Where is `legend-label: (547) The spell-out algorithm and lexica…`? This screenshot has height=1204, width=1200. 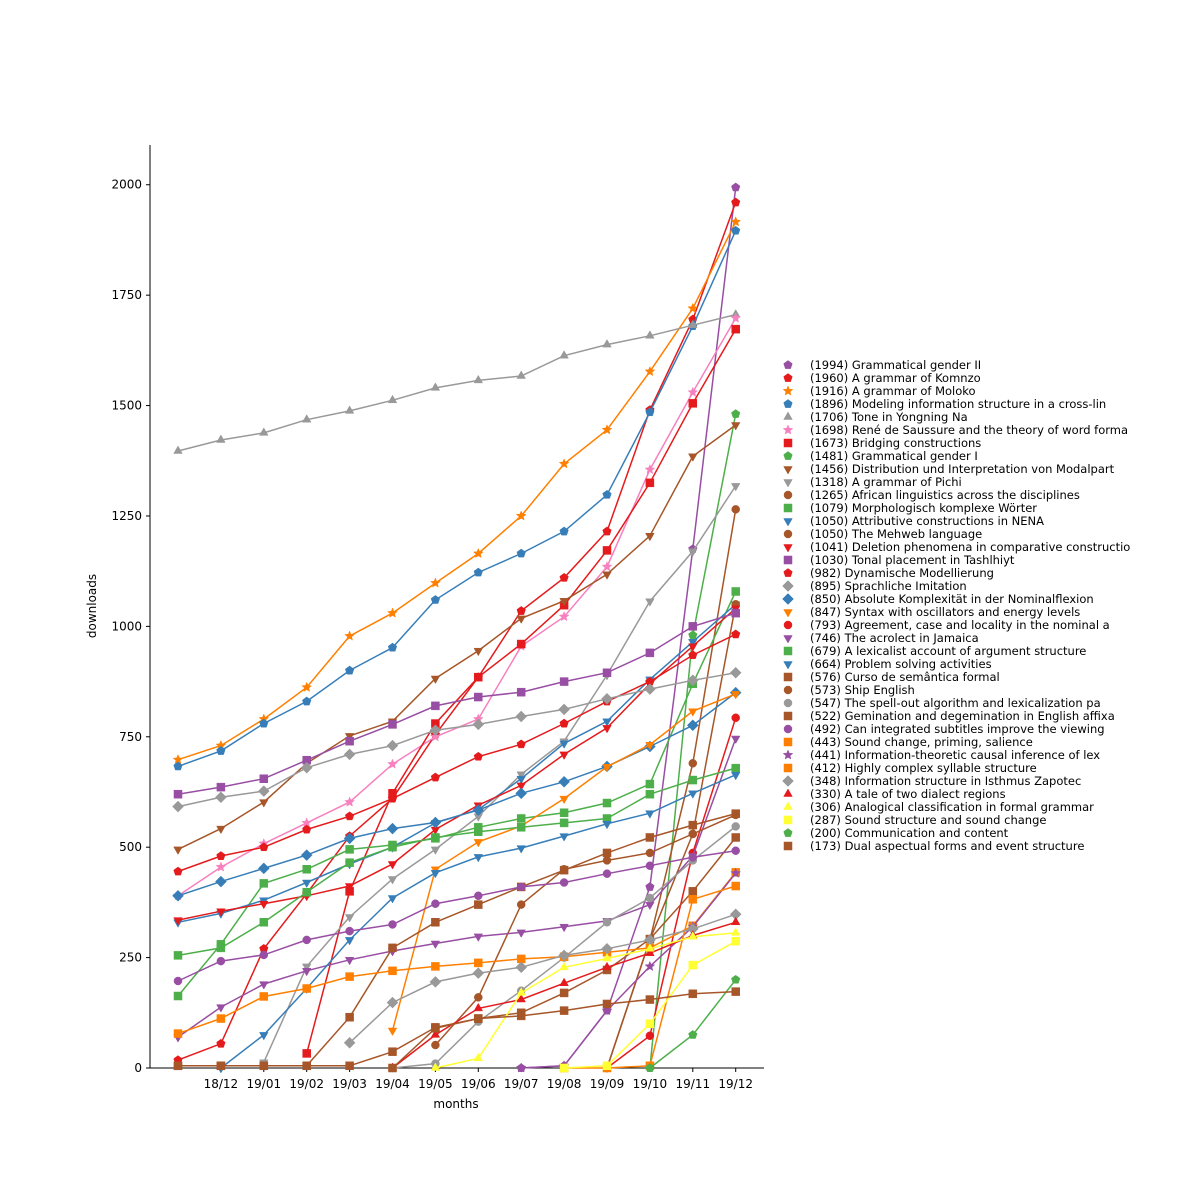
legend-label: (547) The spell-out algorithm and lexica… is located at coordinates (955, 703).